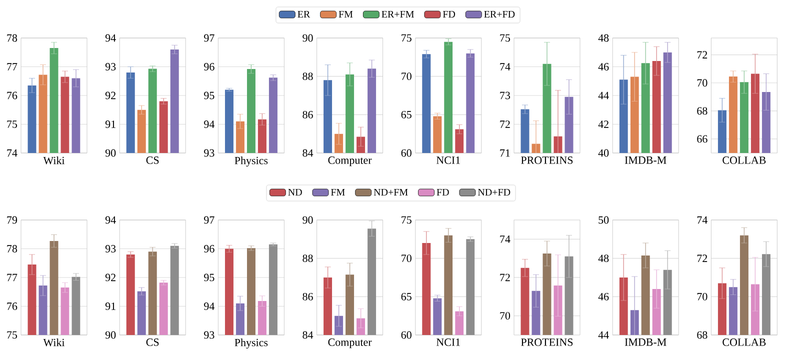 This screenshot has width=796, height=361. Describe the element at coordinates (391, 192) in the screenshot. I see `legend-label: ND+FM` at that location.